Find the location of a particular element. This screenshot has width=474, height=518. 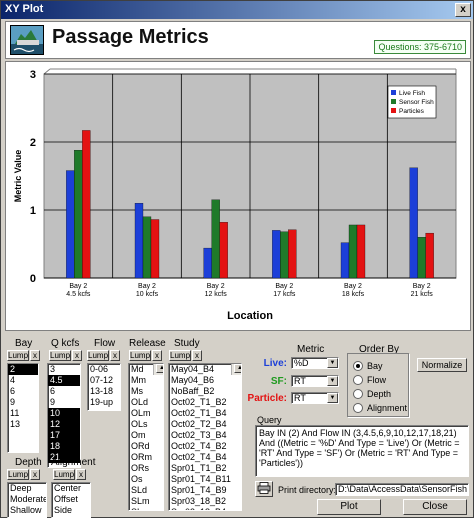

radio-depth-icon is located at coordinates (358, 394).